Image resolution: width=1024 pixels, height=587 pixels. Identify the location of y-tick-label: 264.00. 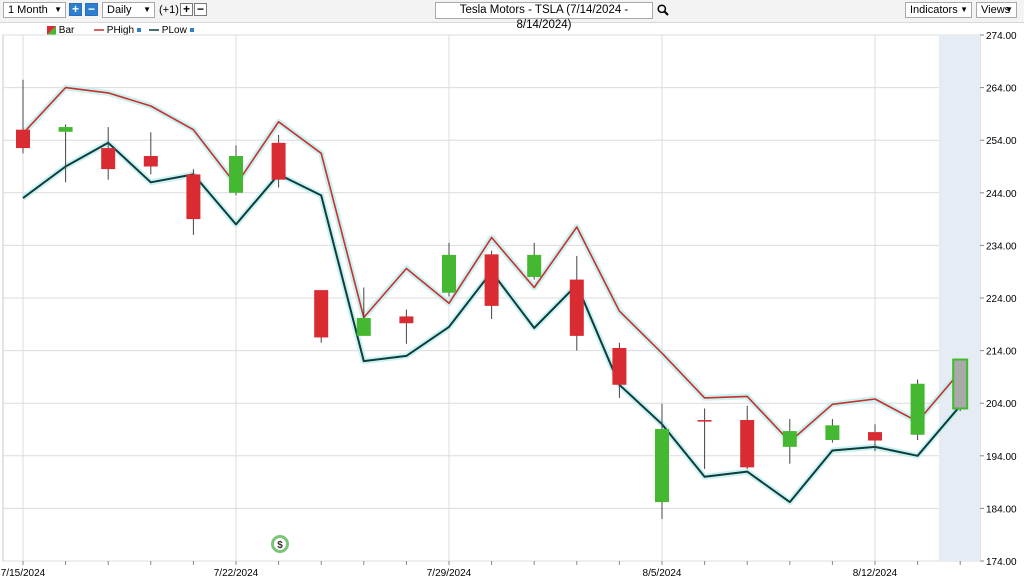
(1001, 89).